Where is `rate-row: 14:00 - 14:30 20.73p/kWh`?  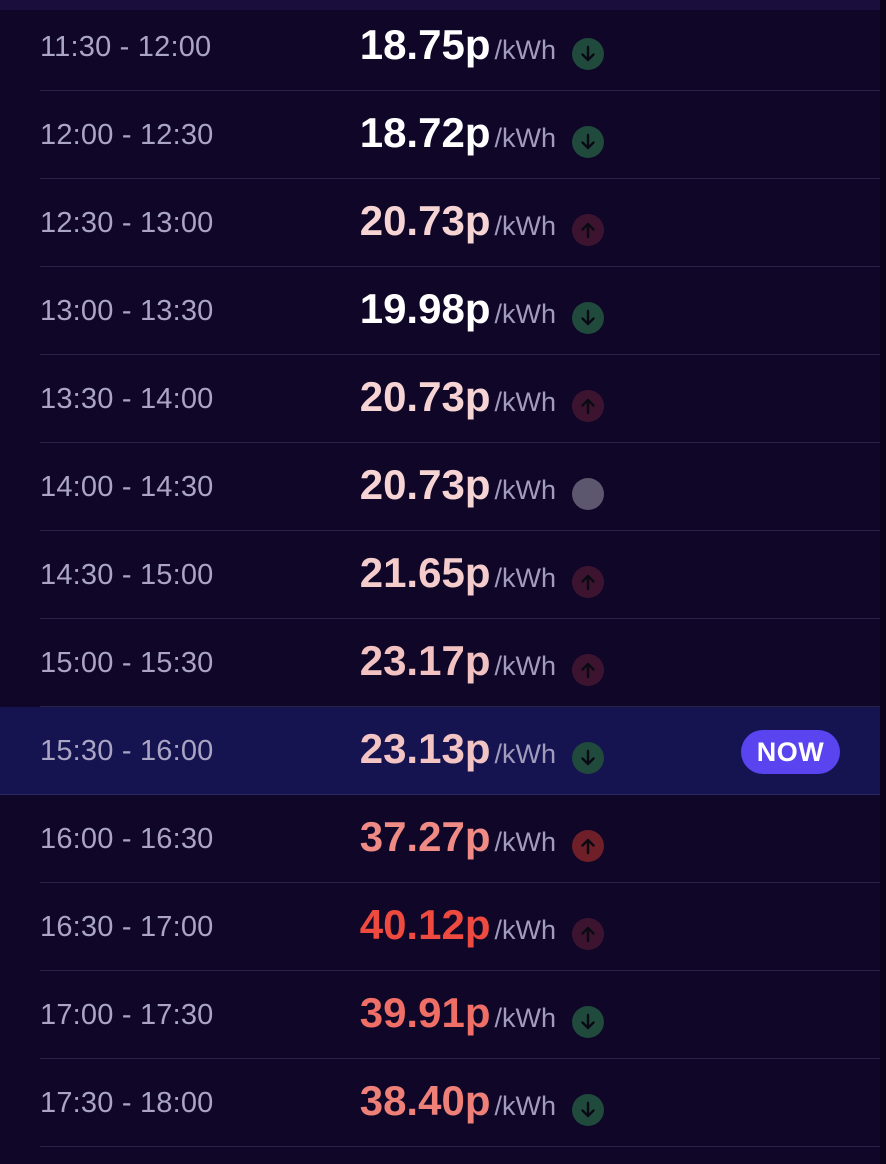
rate-row: 14:00 - 14:30 20.73p/kWh is located at coordinates (460, 487).